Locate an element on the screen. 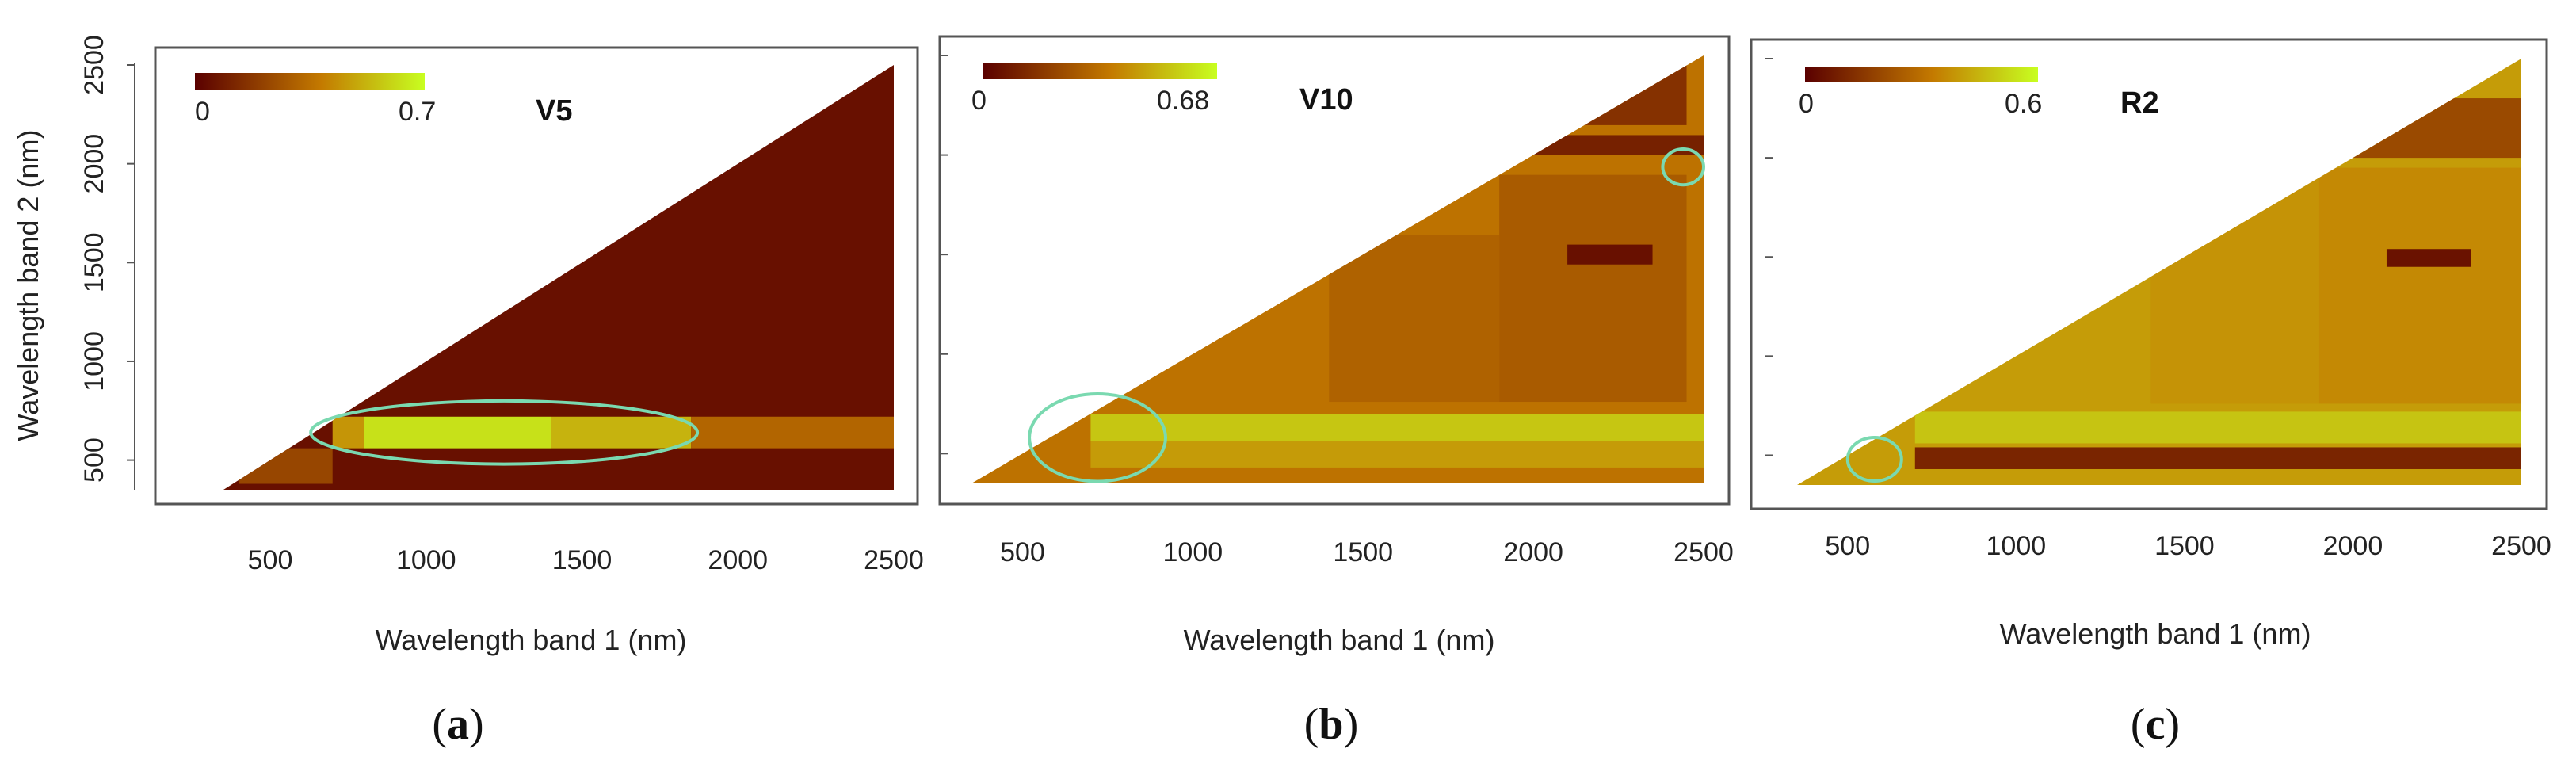 This screenshot has height=764, width=2576. panel-a-x-tick-label: 2000 is located at coordinates (738, 560).